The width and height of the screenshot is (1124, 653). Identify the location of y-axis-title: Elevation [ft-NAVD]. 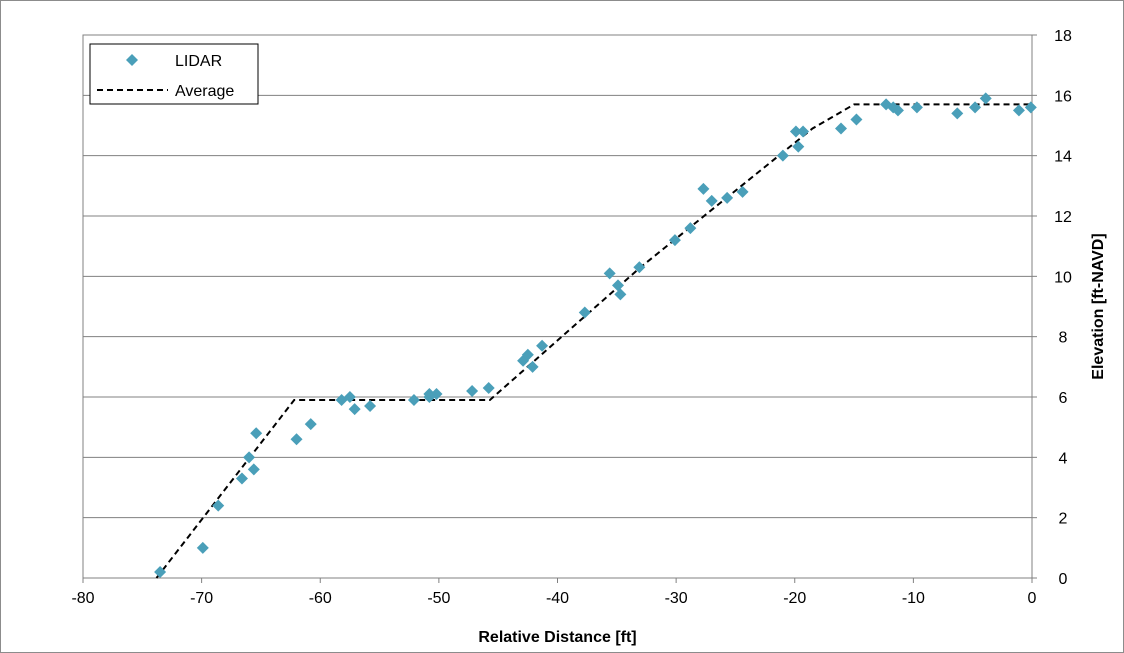
(1098, 306).